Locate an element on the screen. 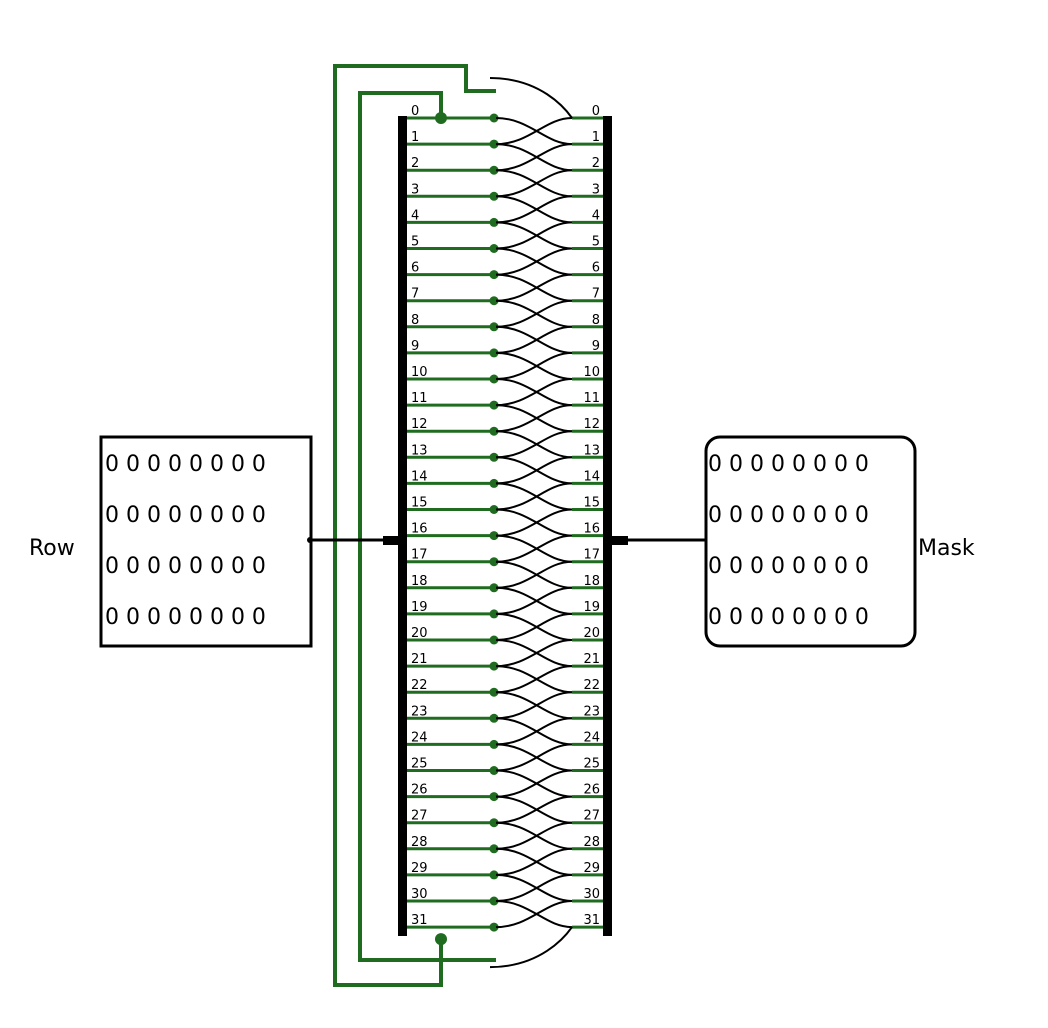 Image resolution: width=1048 pixels, height=1028 pixels. row-bits-line-4: 0 0 0 0 0 0 0 0 is located at coordinates (185, 617).